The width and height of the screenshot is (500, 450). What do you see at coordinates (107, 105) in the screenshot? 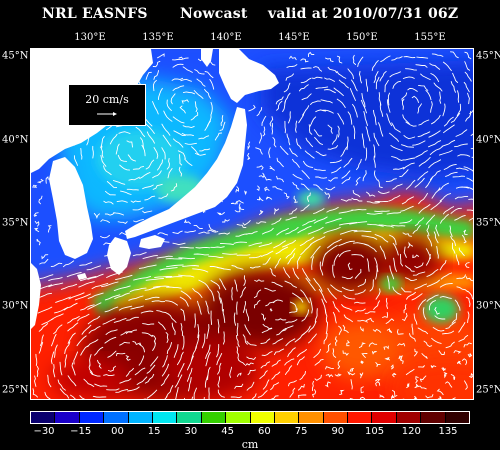
I see `reference-vector-box: 20 cm/s` at bounding box center [107, 105].